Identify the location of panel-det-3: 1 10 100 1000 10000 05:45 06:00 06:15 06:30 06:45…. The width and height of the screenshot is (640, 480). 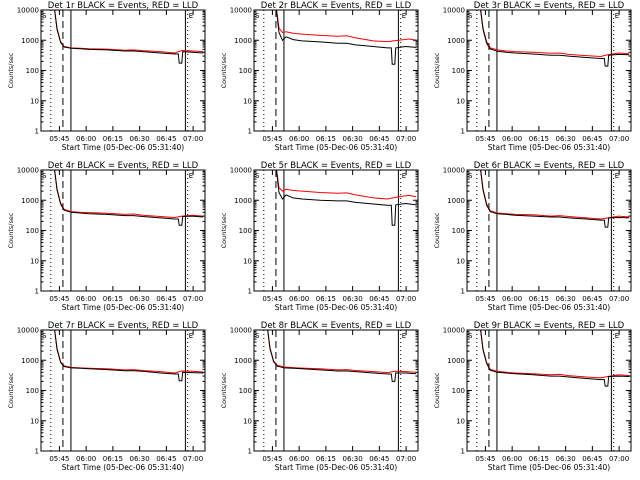
(532, 76).